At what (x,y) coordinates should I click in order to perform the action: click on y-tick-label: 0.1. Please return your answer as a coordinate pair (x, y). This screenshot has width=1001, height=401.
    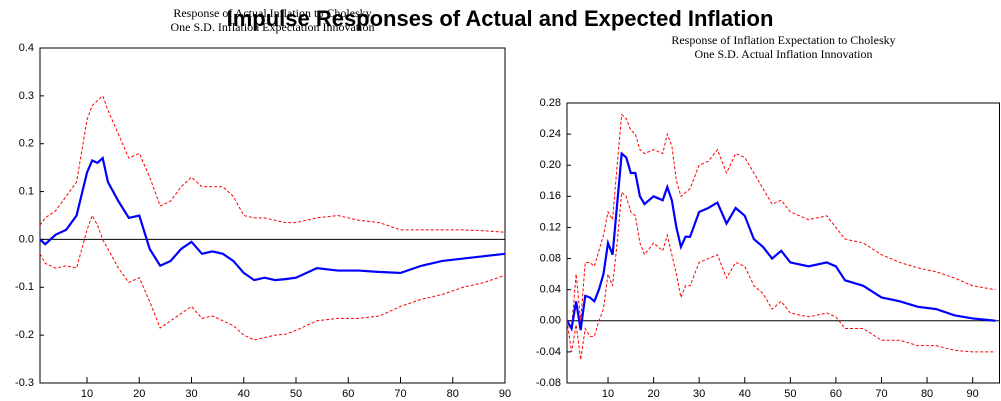
    Looking at the image, I should click on (26, 191).